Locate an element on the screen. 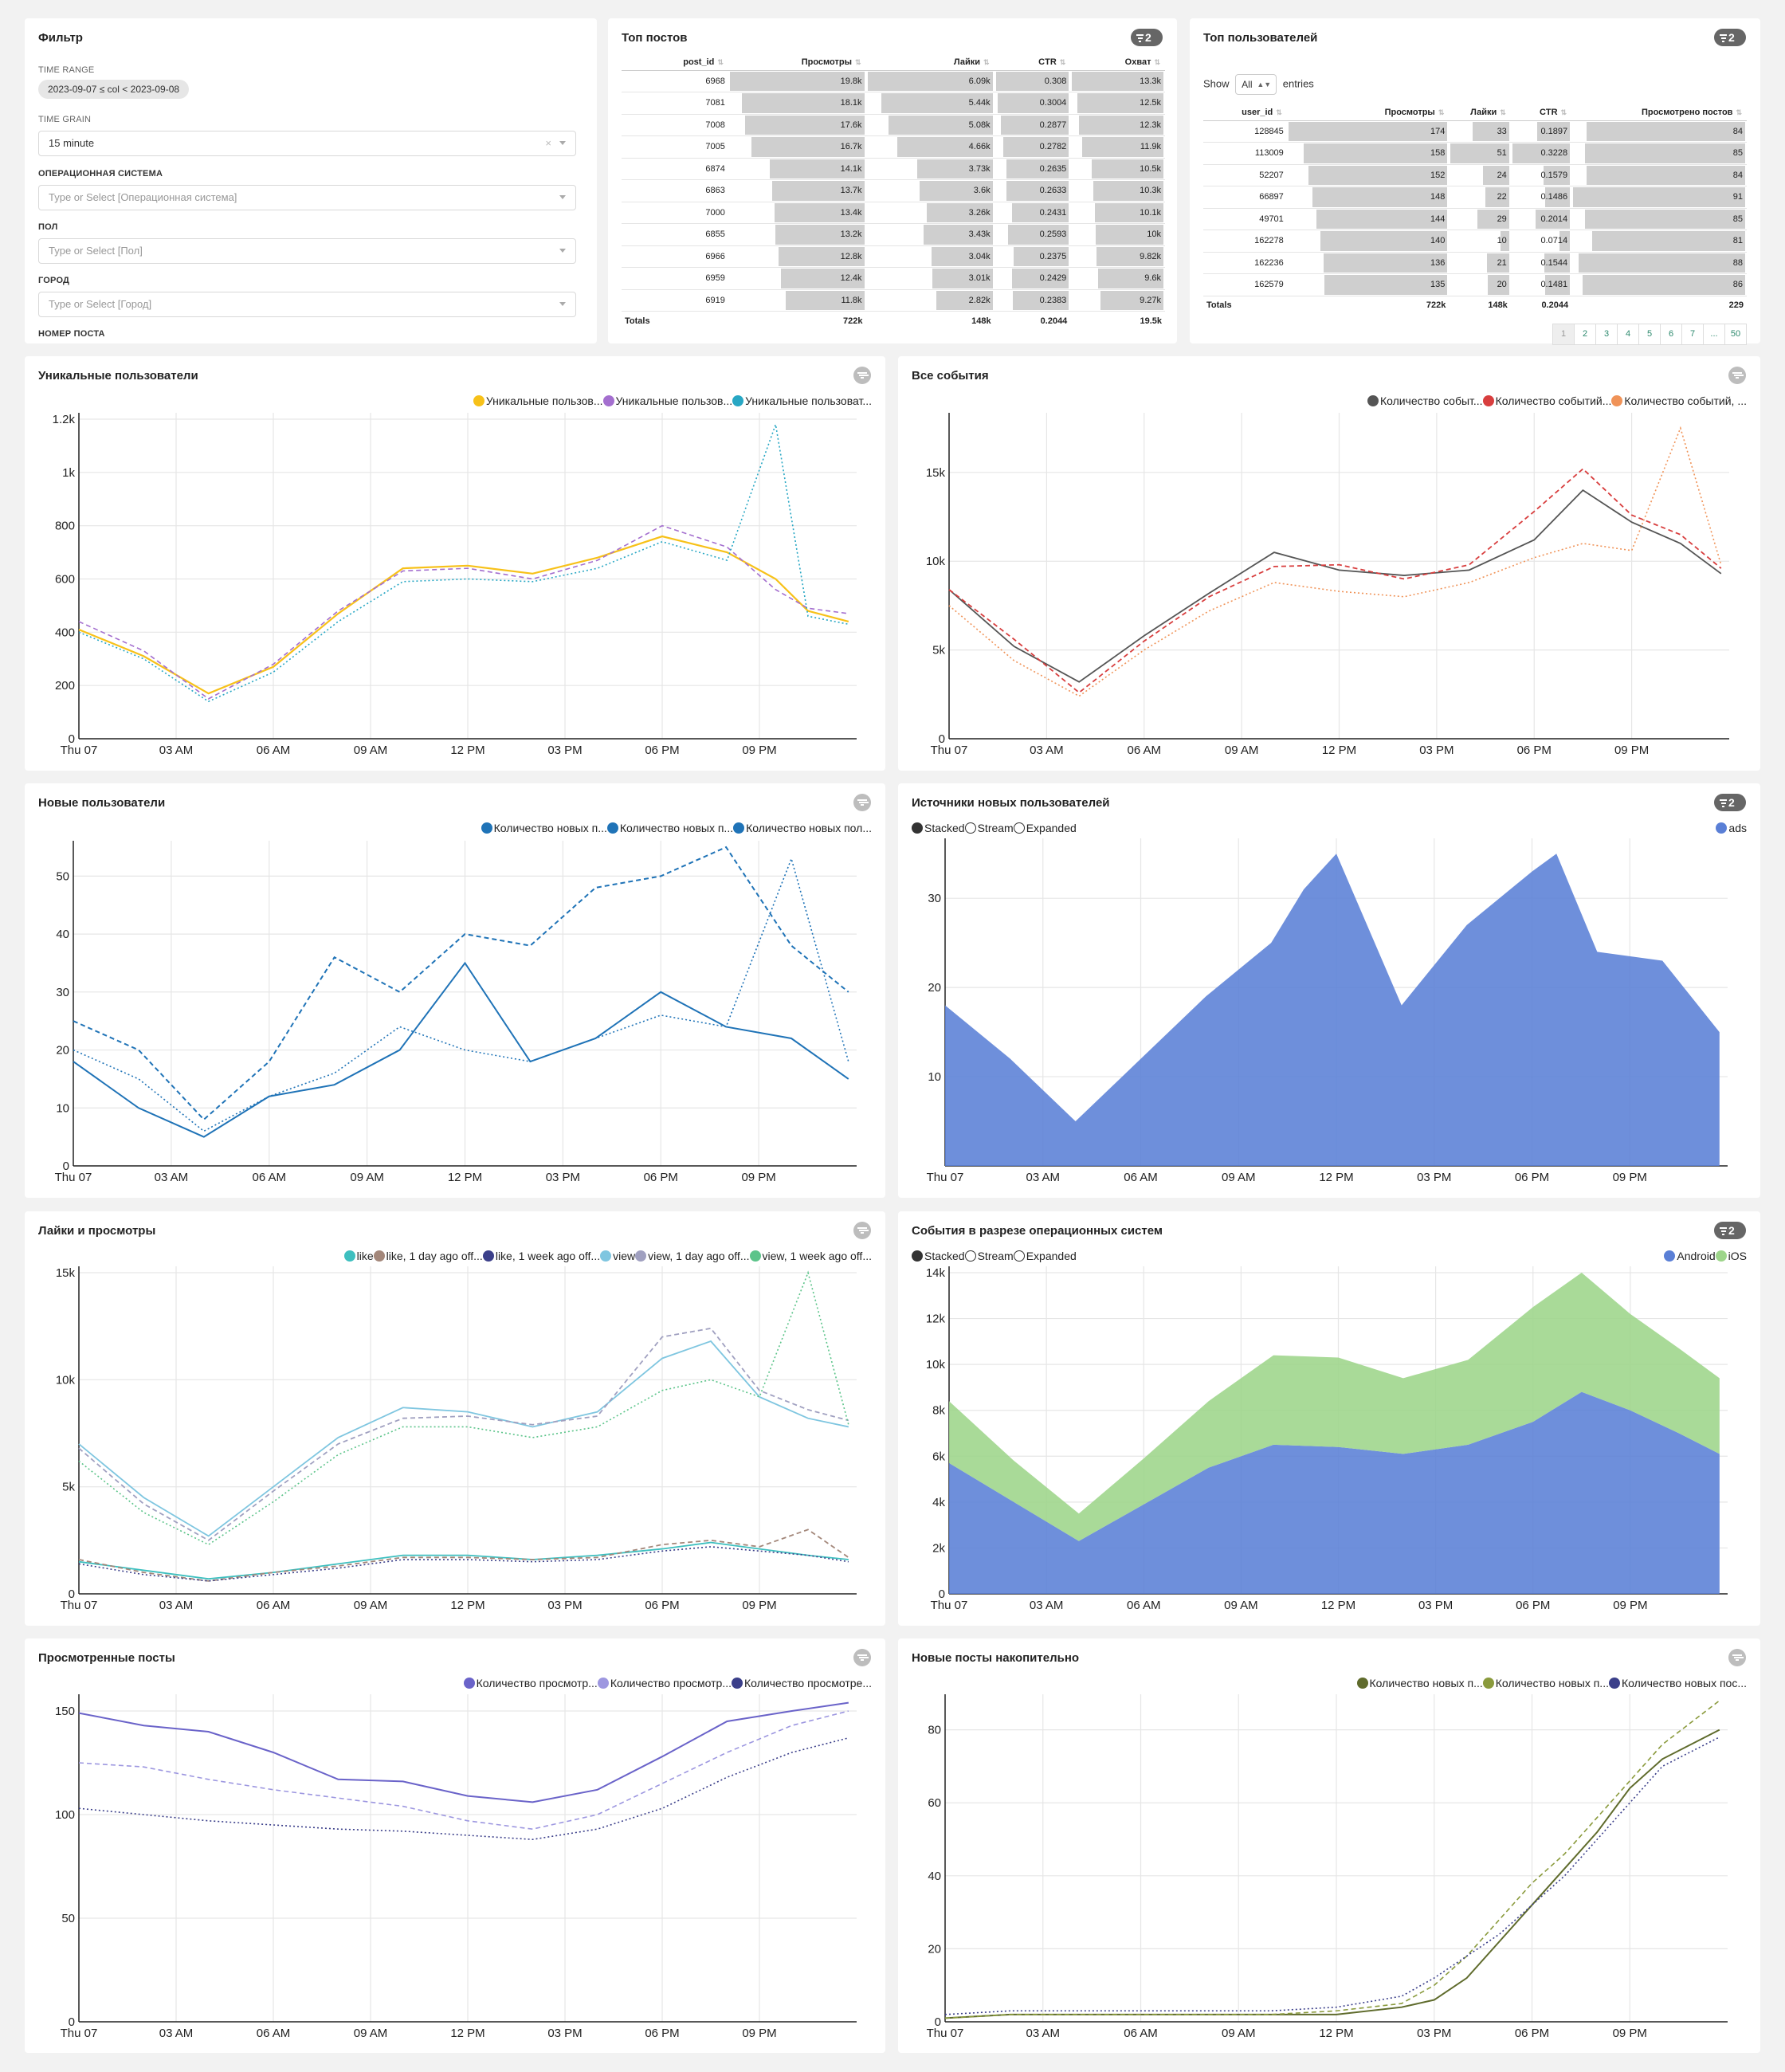  legend-dot-icon is located at coordinates (641, 1256).